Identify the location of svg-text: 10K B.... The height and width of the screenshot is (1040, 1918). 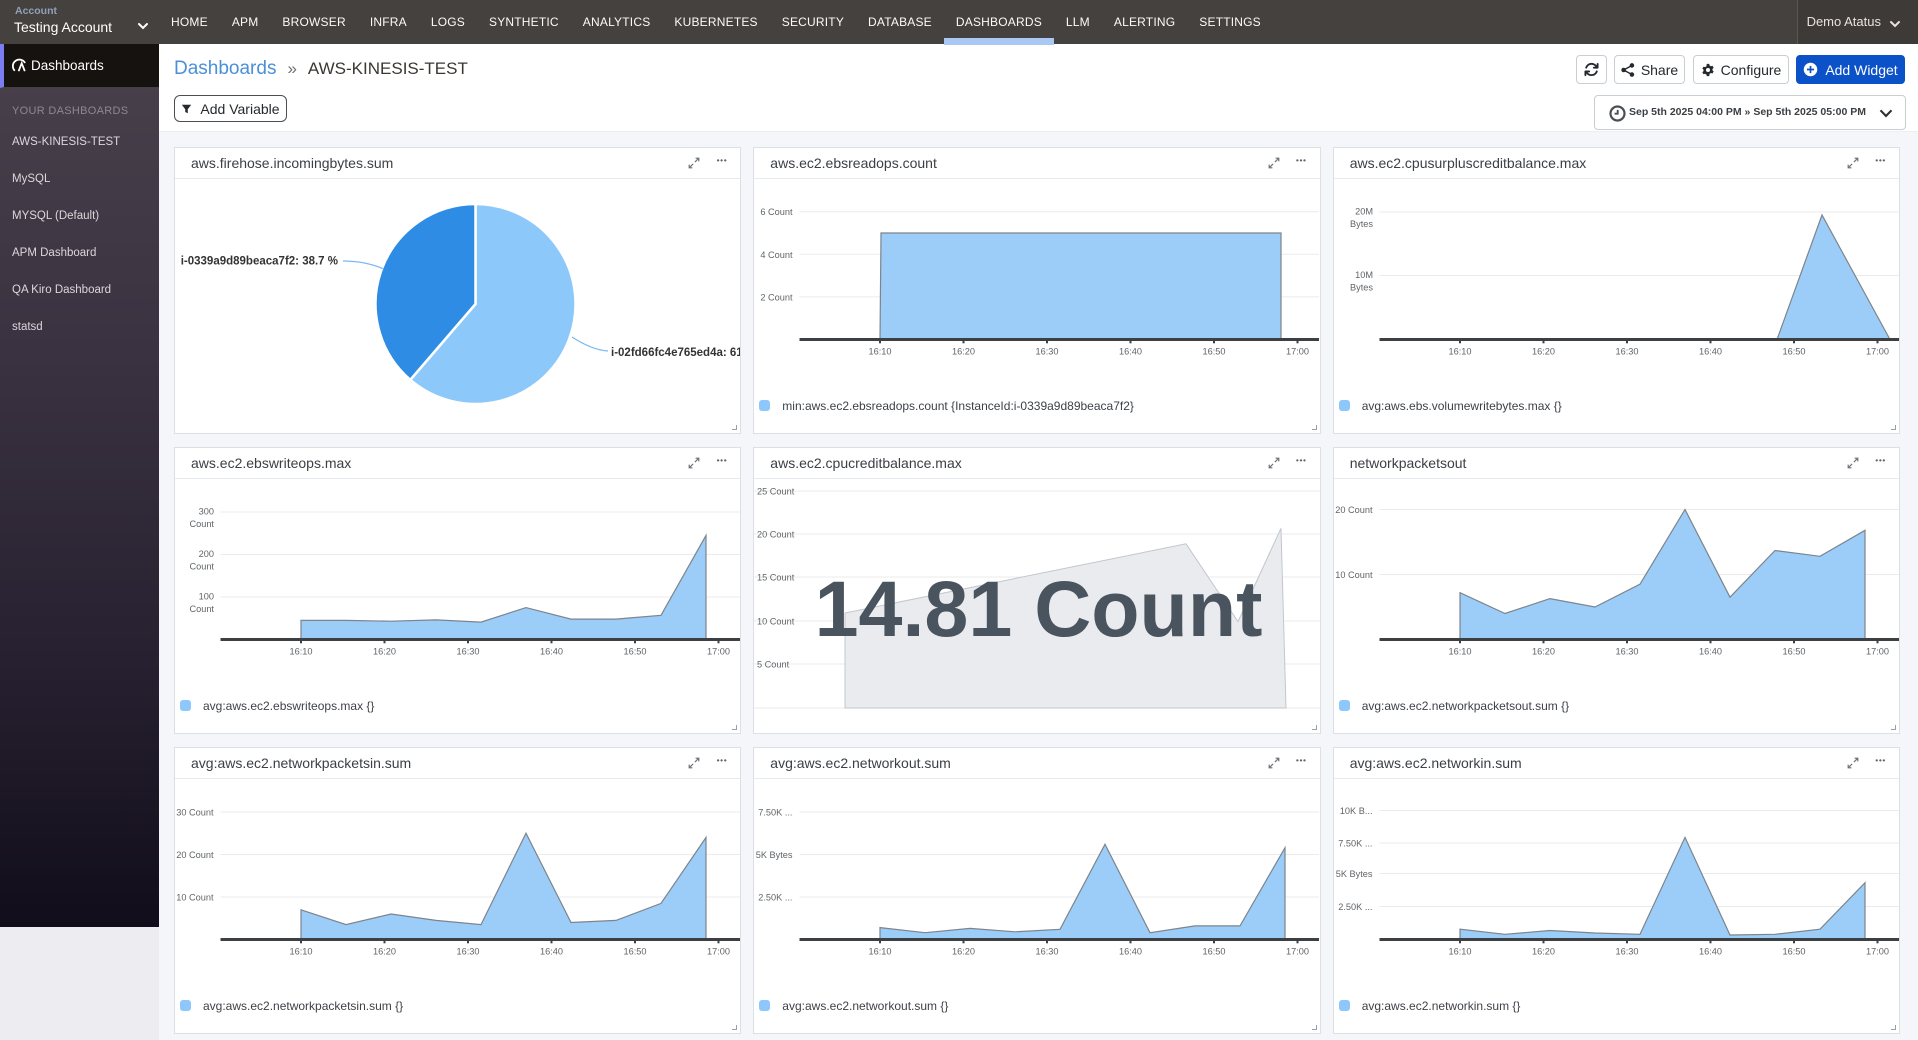
(1356, 811).